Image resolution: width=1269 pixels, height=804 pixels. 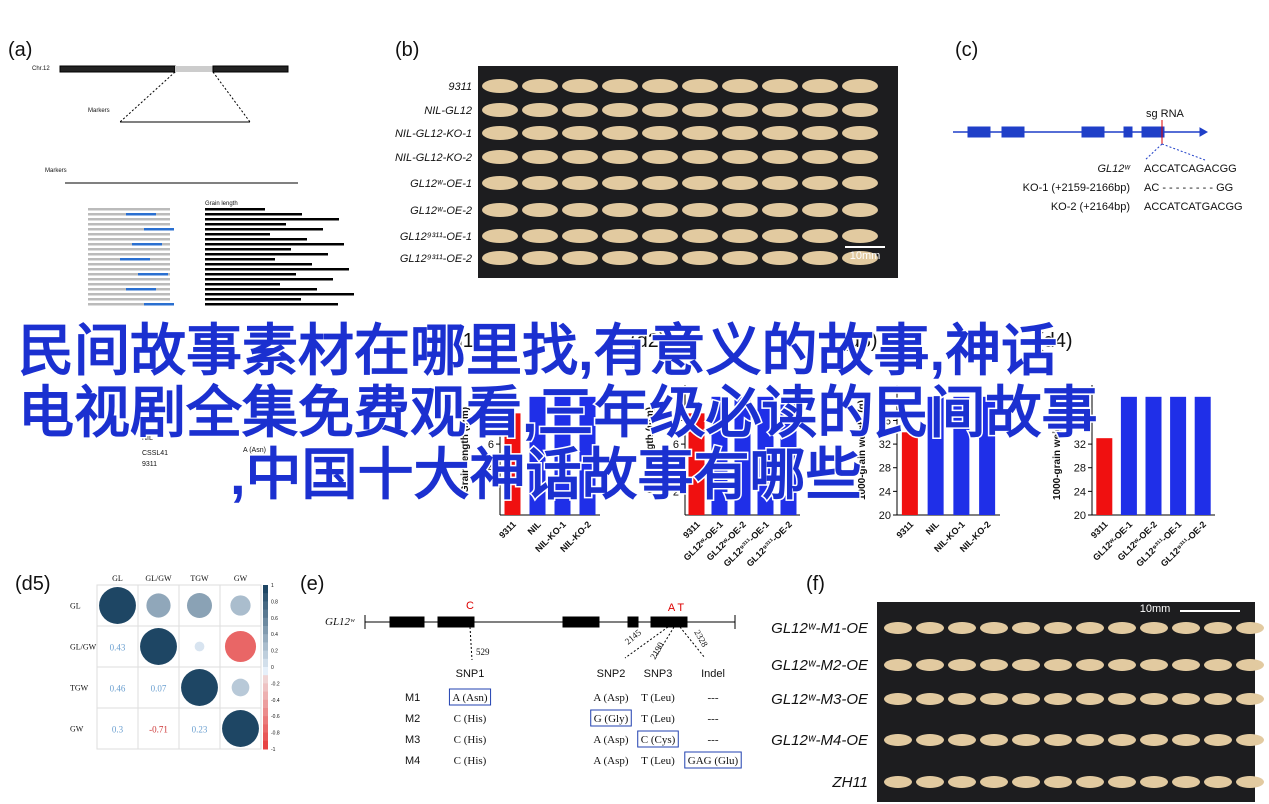 I want to click on y-tick-label: 2, so click(x=676, y=492).